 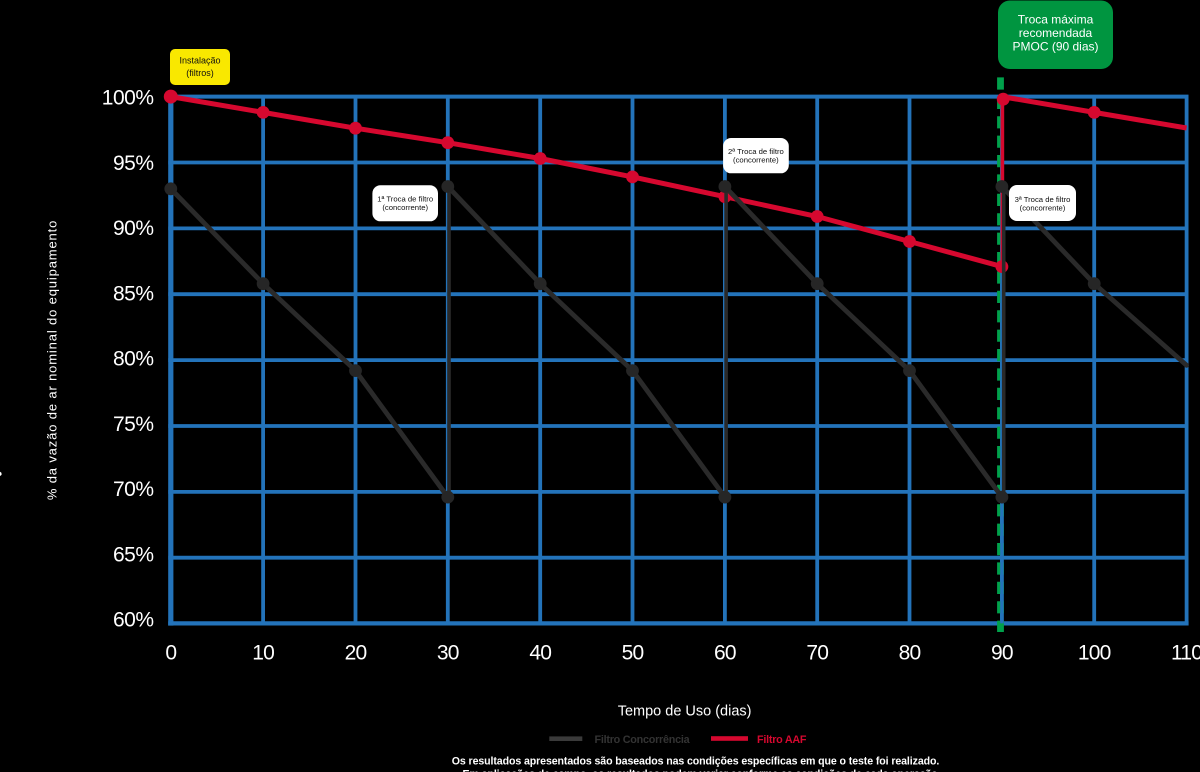 What do you see at coordinates (817, 653) in the screenshot?
I see `svg-text: 70` at bounding box center [817, 653].